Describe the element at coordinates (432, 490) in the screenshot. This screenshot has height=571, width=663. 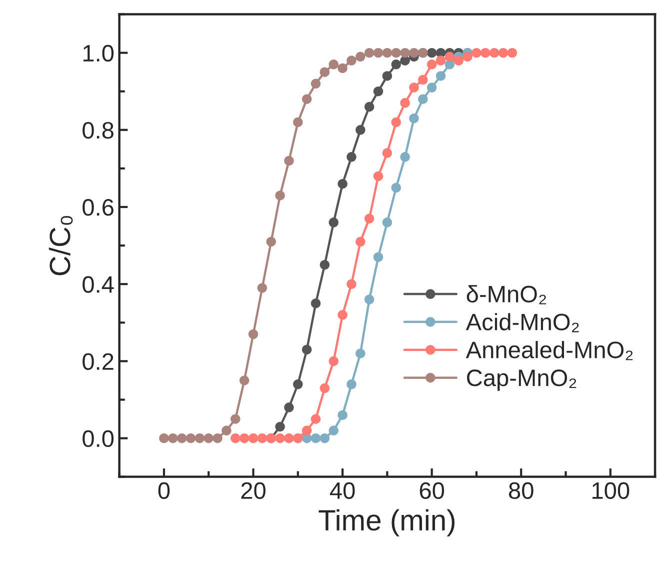
I see `x-tick-label: 60` at that location.